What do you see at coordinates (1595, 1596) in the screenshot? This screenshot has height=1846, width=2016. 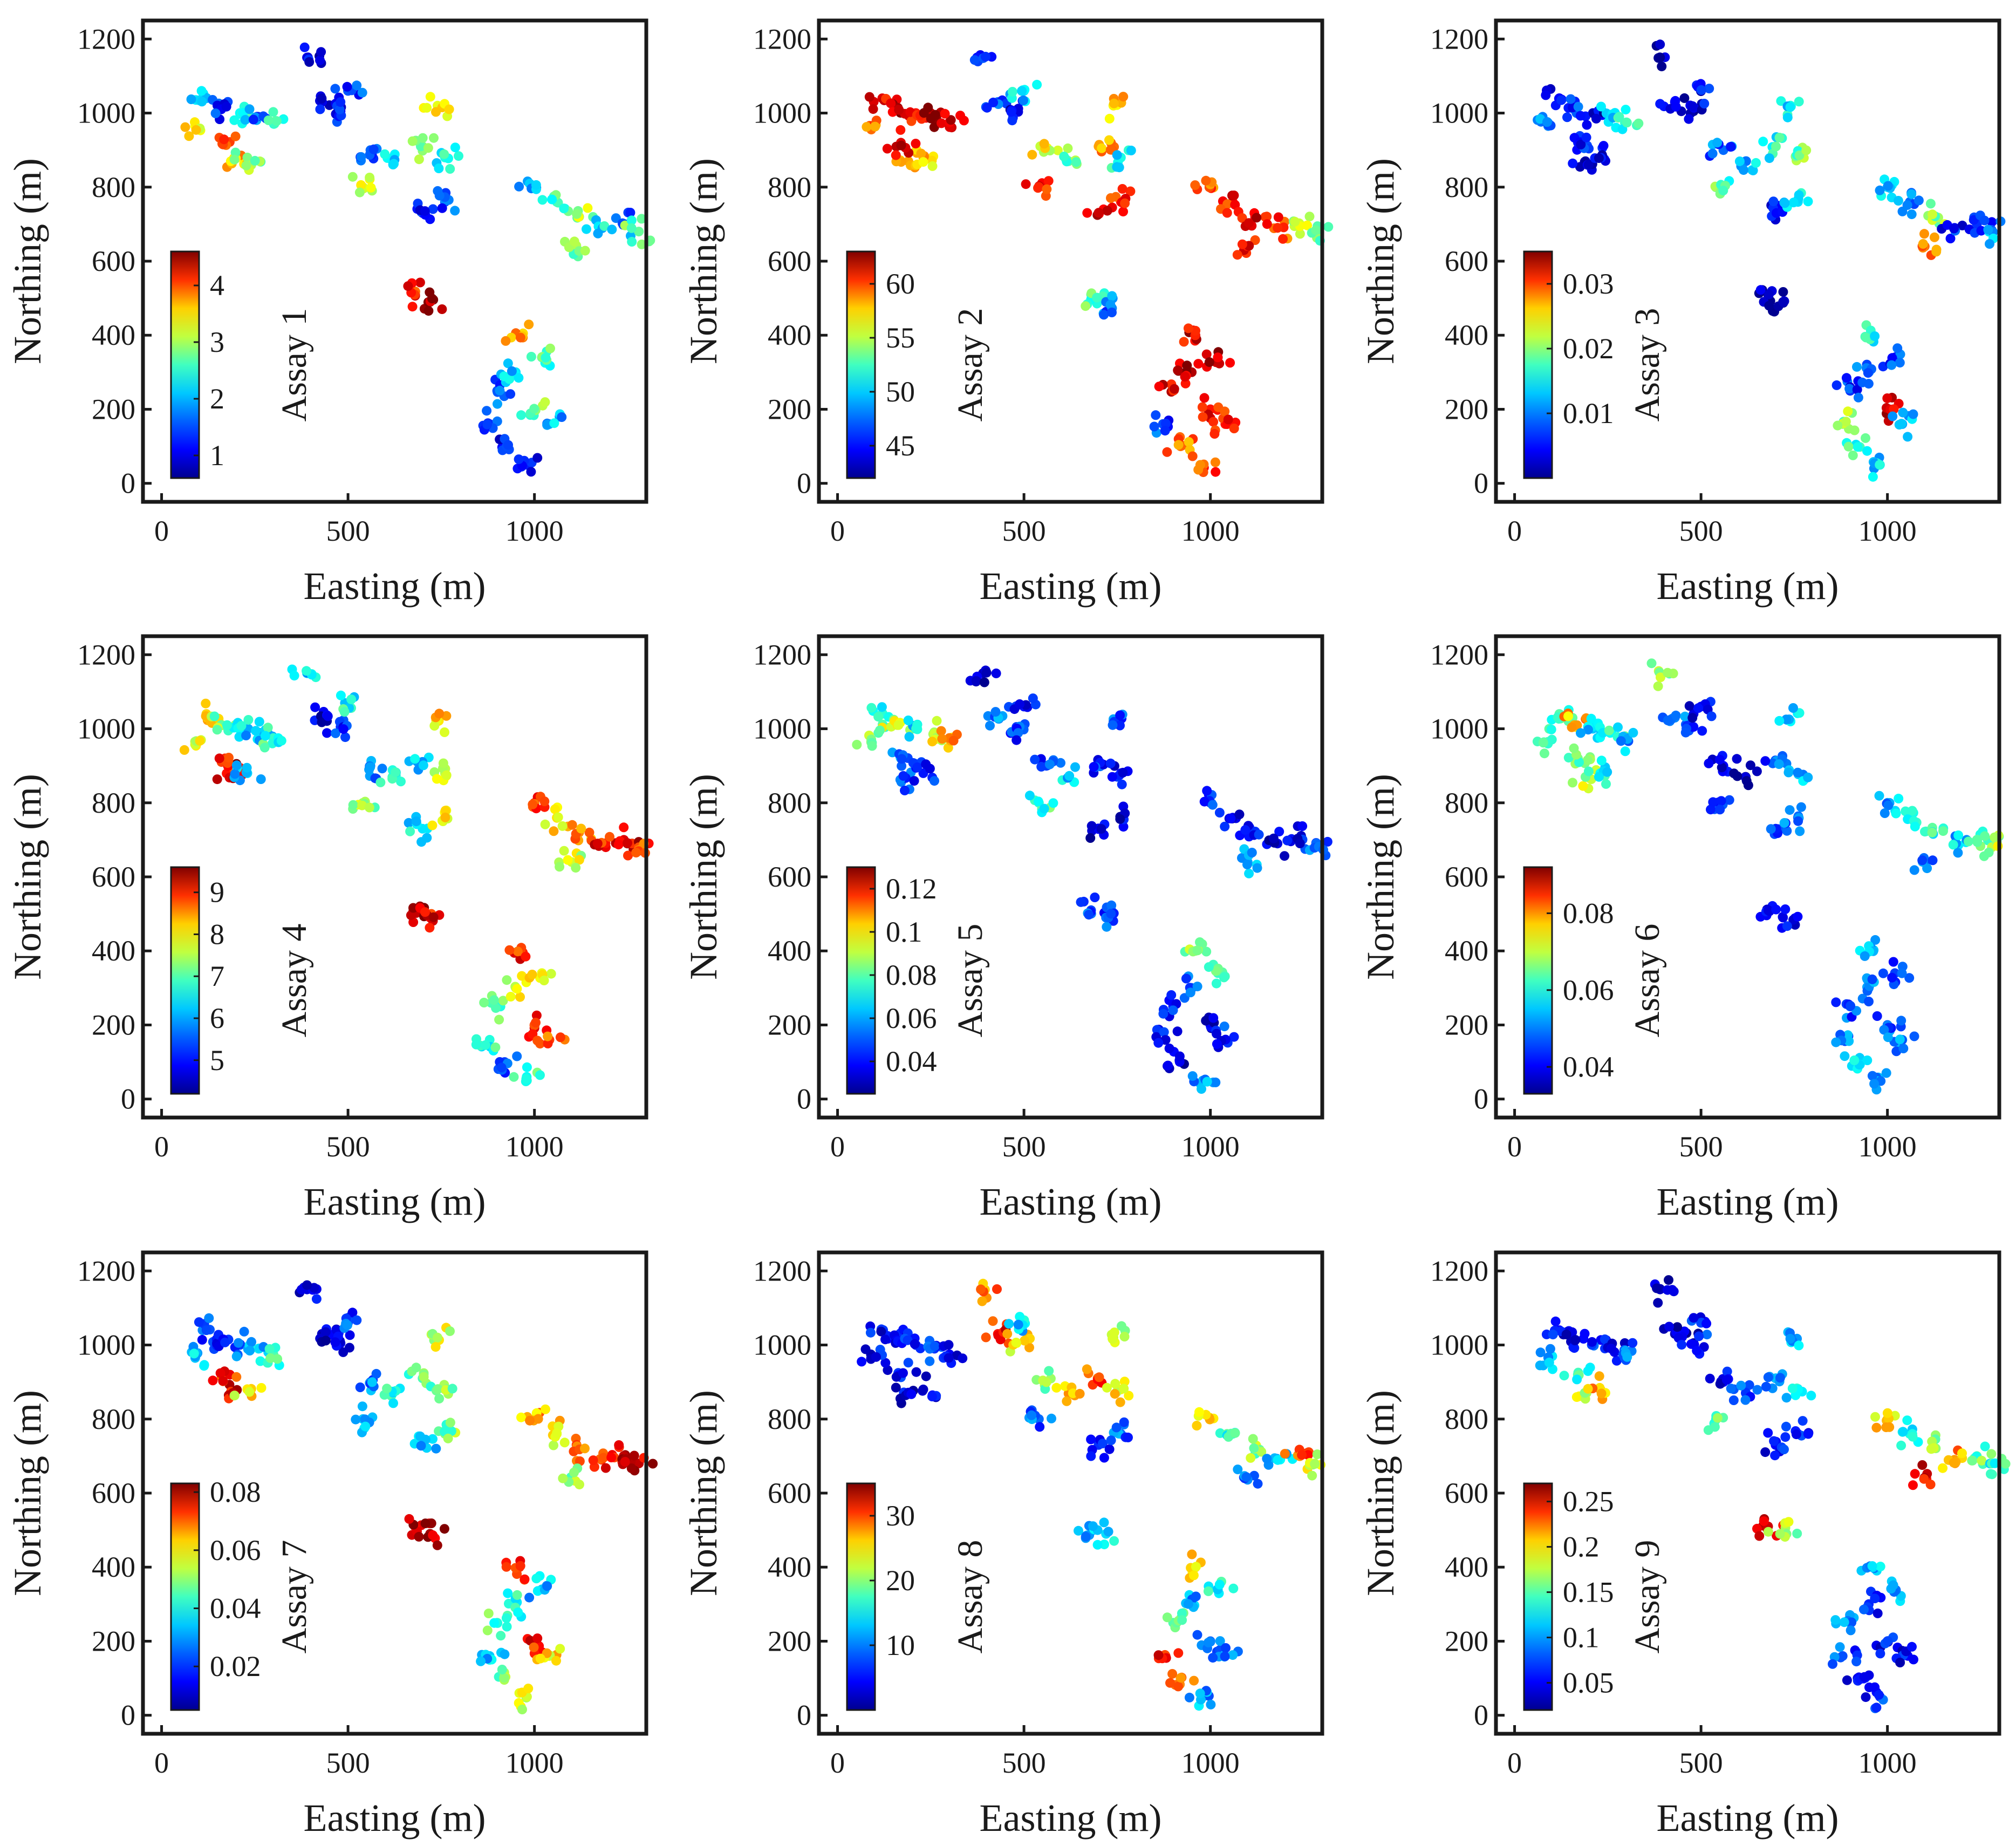 I see `colorbar: 0.05 0.1 0.15 0.2 0.25 Assay 9` at bounding box center [1595, 1596].